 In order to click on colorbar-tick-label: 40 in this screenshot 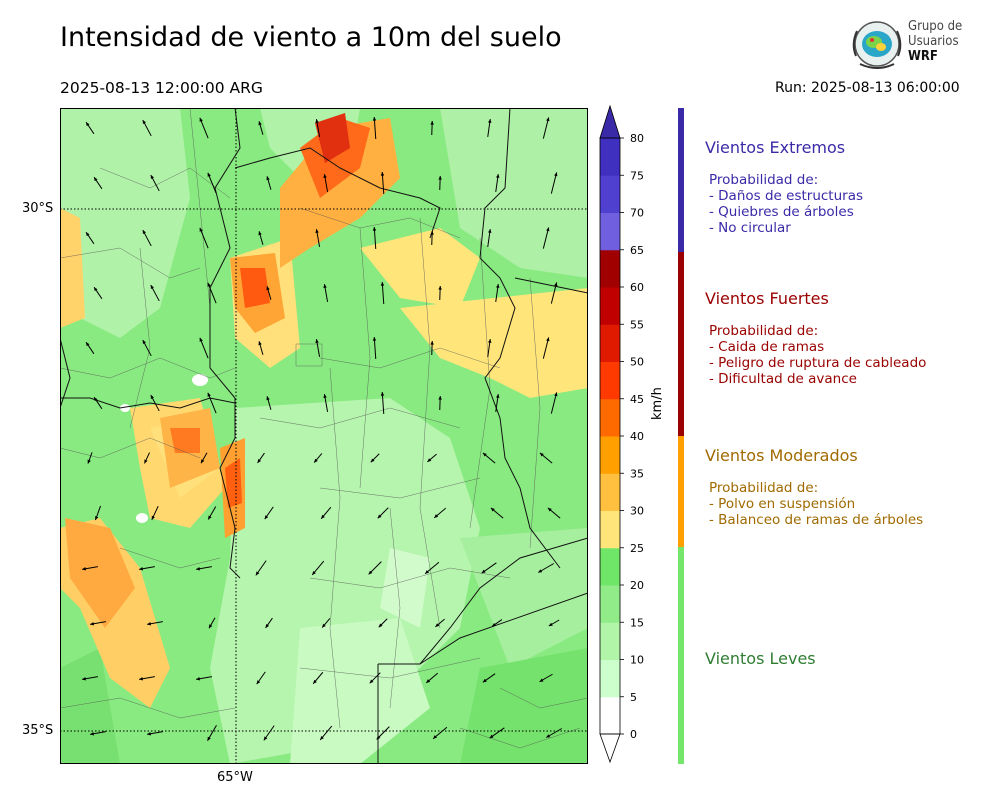, I will do `click(637, 436)`.